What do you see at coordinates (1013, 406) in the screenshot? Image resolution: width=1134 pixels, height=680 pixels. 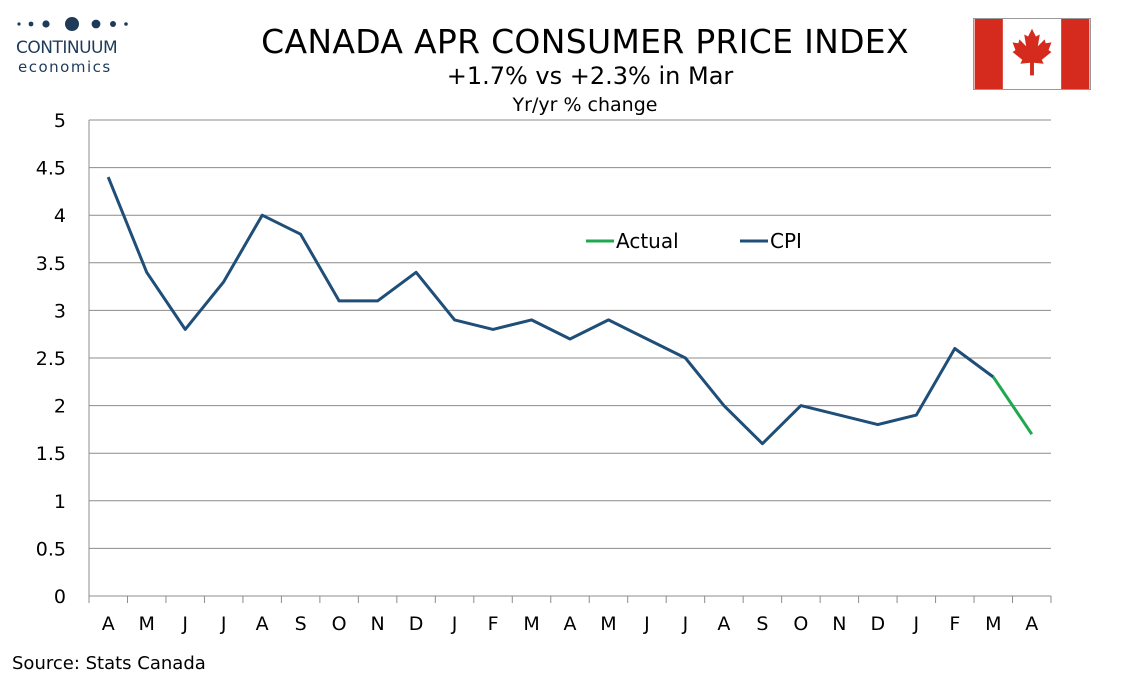 I see `series-line-actual` at bounding box center [1013, 406].